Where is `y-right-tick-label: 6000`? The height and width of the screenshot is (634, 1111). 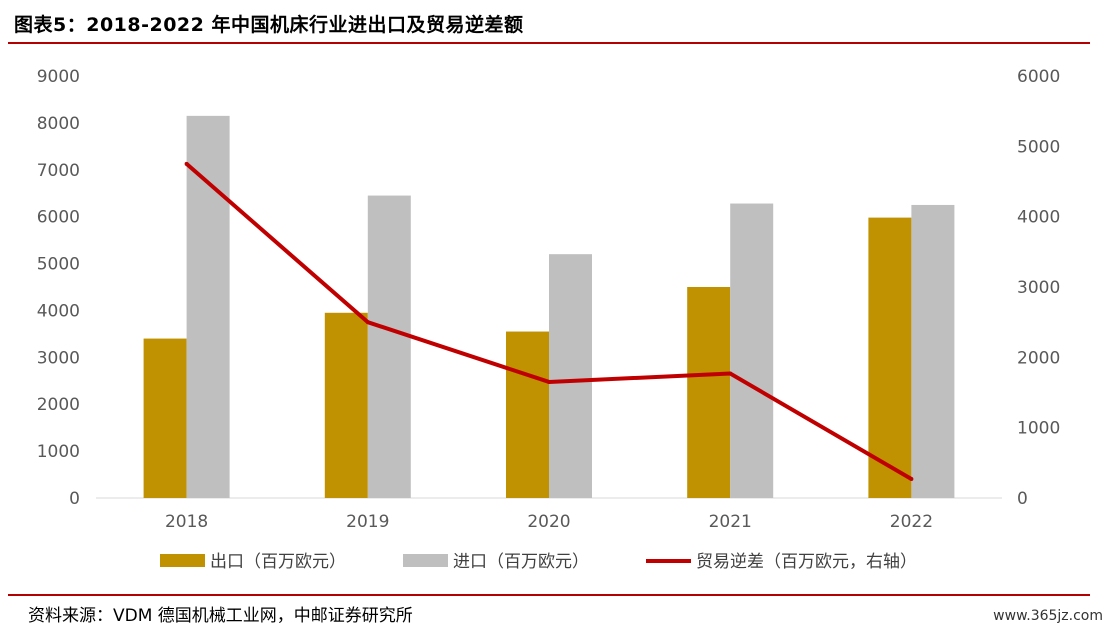
y-right-tick-label: 6000 is located at coordinates (1038, 77).